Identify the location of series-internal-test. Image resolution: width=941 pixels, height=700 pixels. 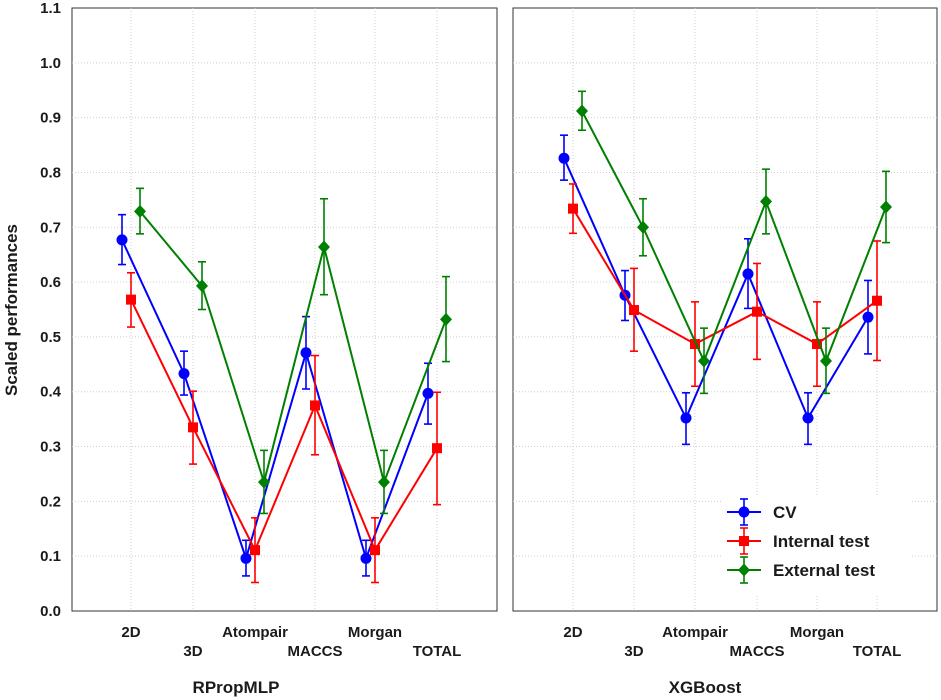
(725, 285).